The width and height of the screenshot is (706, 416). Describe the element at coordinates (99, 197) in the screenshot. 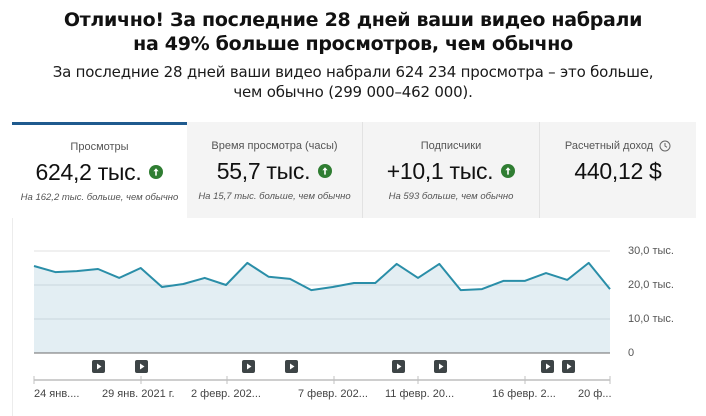

I see `card-note: На 162,2 тыс. больше, чем обычно` at that location.